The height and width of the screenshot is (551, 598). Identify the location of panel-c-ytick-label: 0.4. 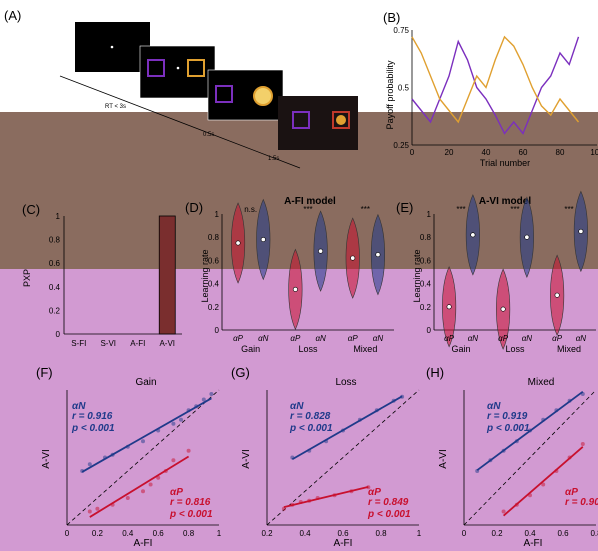
(55, 287).